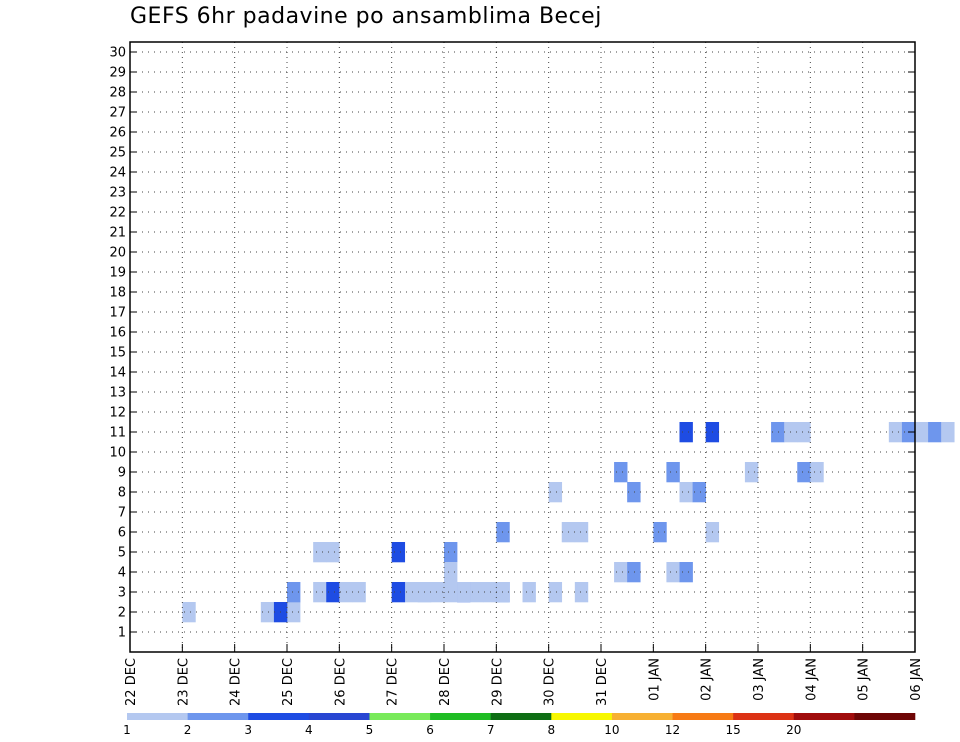 Image resolution: width=960 pixels, height=742 pixels. What do you see at coordinates (430, 730) in the screenshot?
I see `colorbar-label: 6` at bounding box center [430, 730].